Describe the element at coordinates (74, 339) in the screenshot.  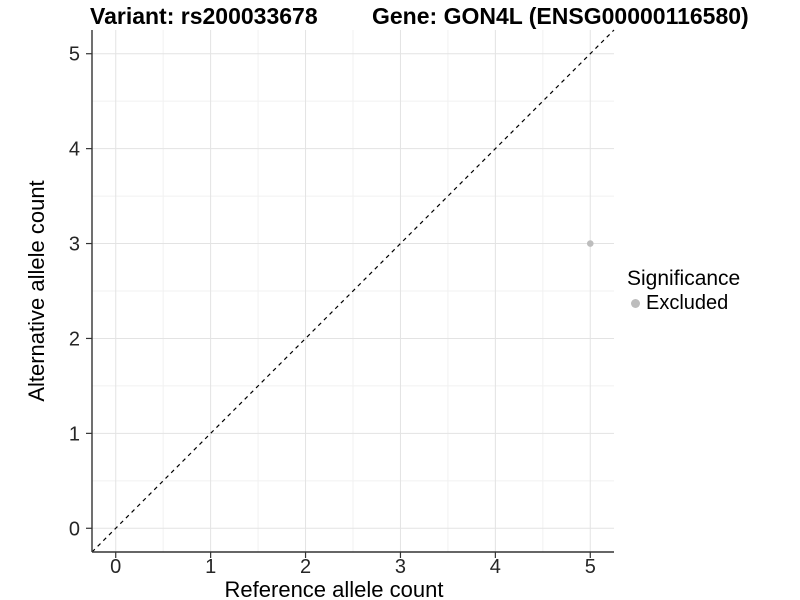
I see `y-tick-label: 2` at that location.